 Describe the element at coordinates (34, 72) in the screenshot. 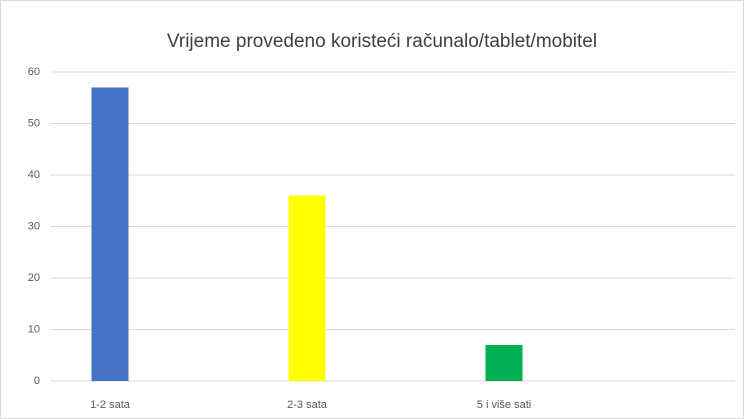

I see `y-tick-label: 60` at that location.